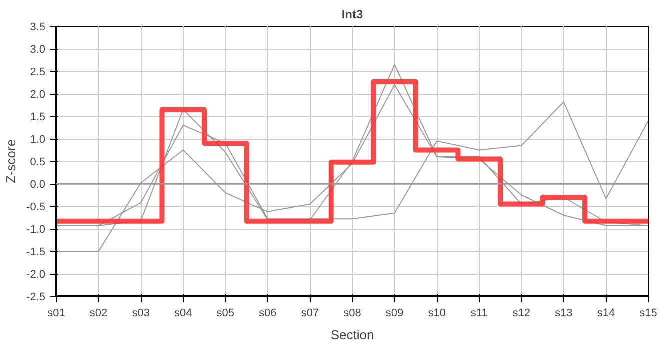  I want to click on x-tick-label: s15, so click(649, 314).